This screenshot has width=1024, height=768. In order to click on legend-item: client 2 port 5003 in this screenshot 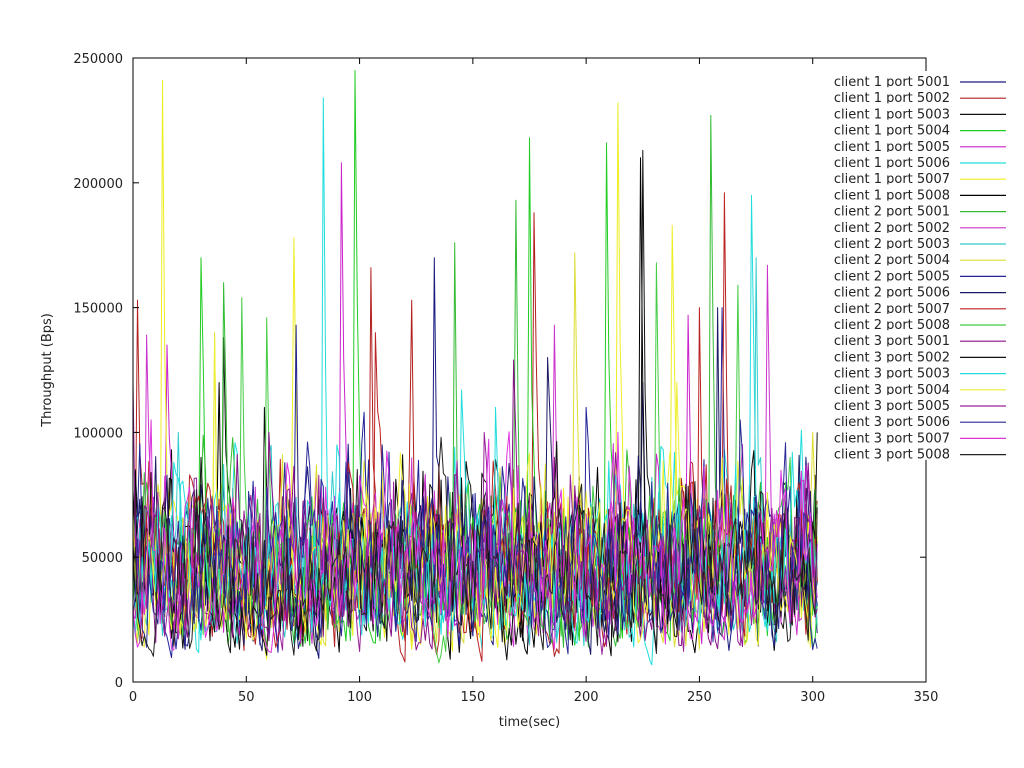, I will do `click(917, 242)`.